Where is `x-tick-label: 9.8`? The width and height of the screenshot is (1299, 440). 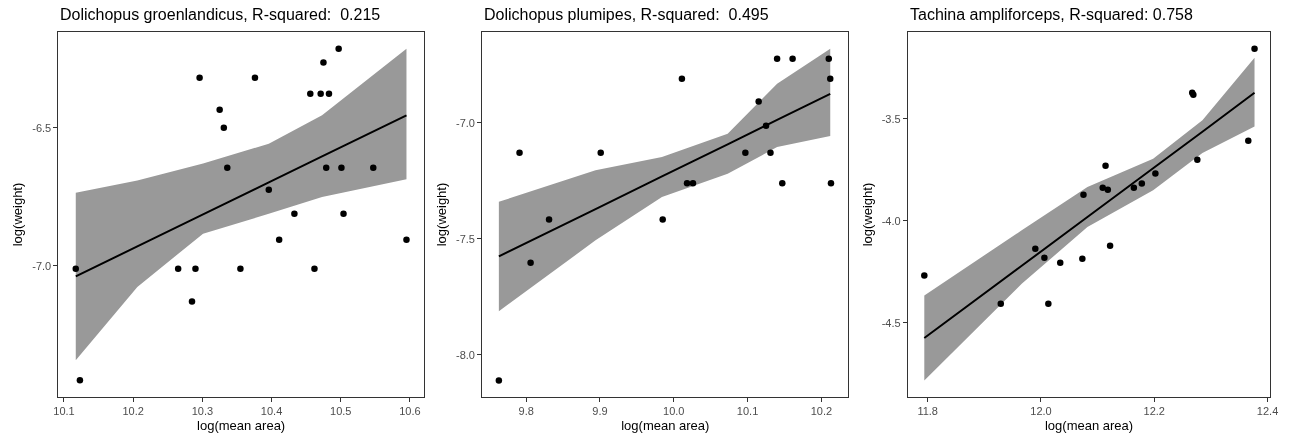
x-tick-label: 9.8 is located at coordinates (526, 411).